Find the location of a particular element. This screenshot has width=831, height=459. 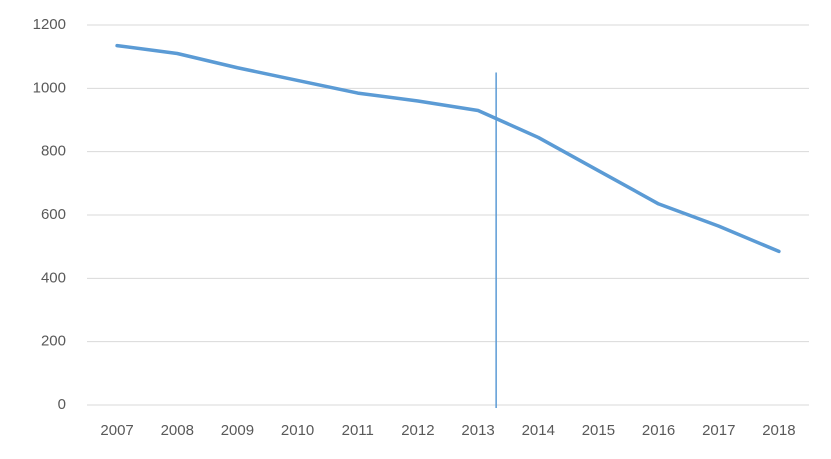

x-tick-label: 2017 is located at coordinates (718, 430).